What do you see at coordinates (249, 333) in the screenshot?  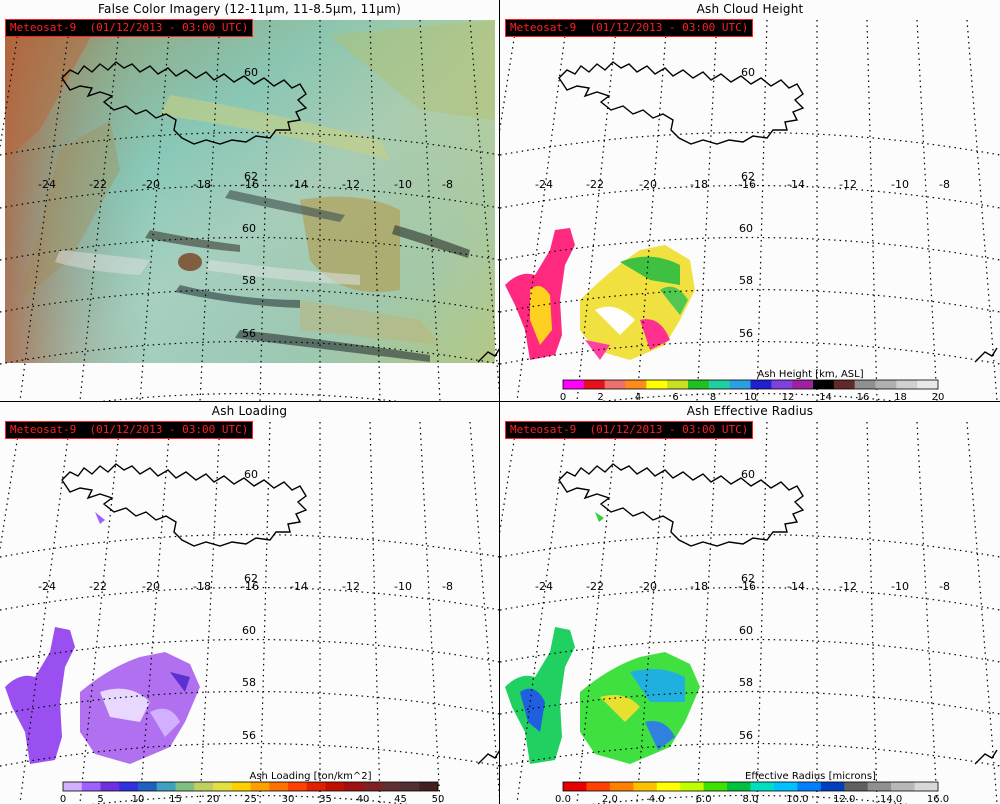 I see `latitude-label: 56` at bounding box center [249, 333].